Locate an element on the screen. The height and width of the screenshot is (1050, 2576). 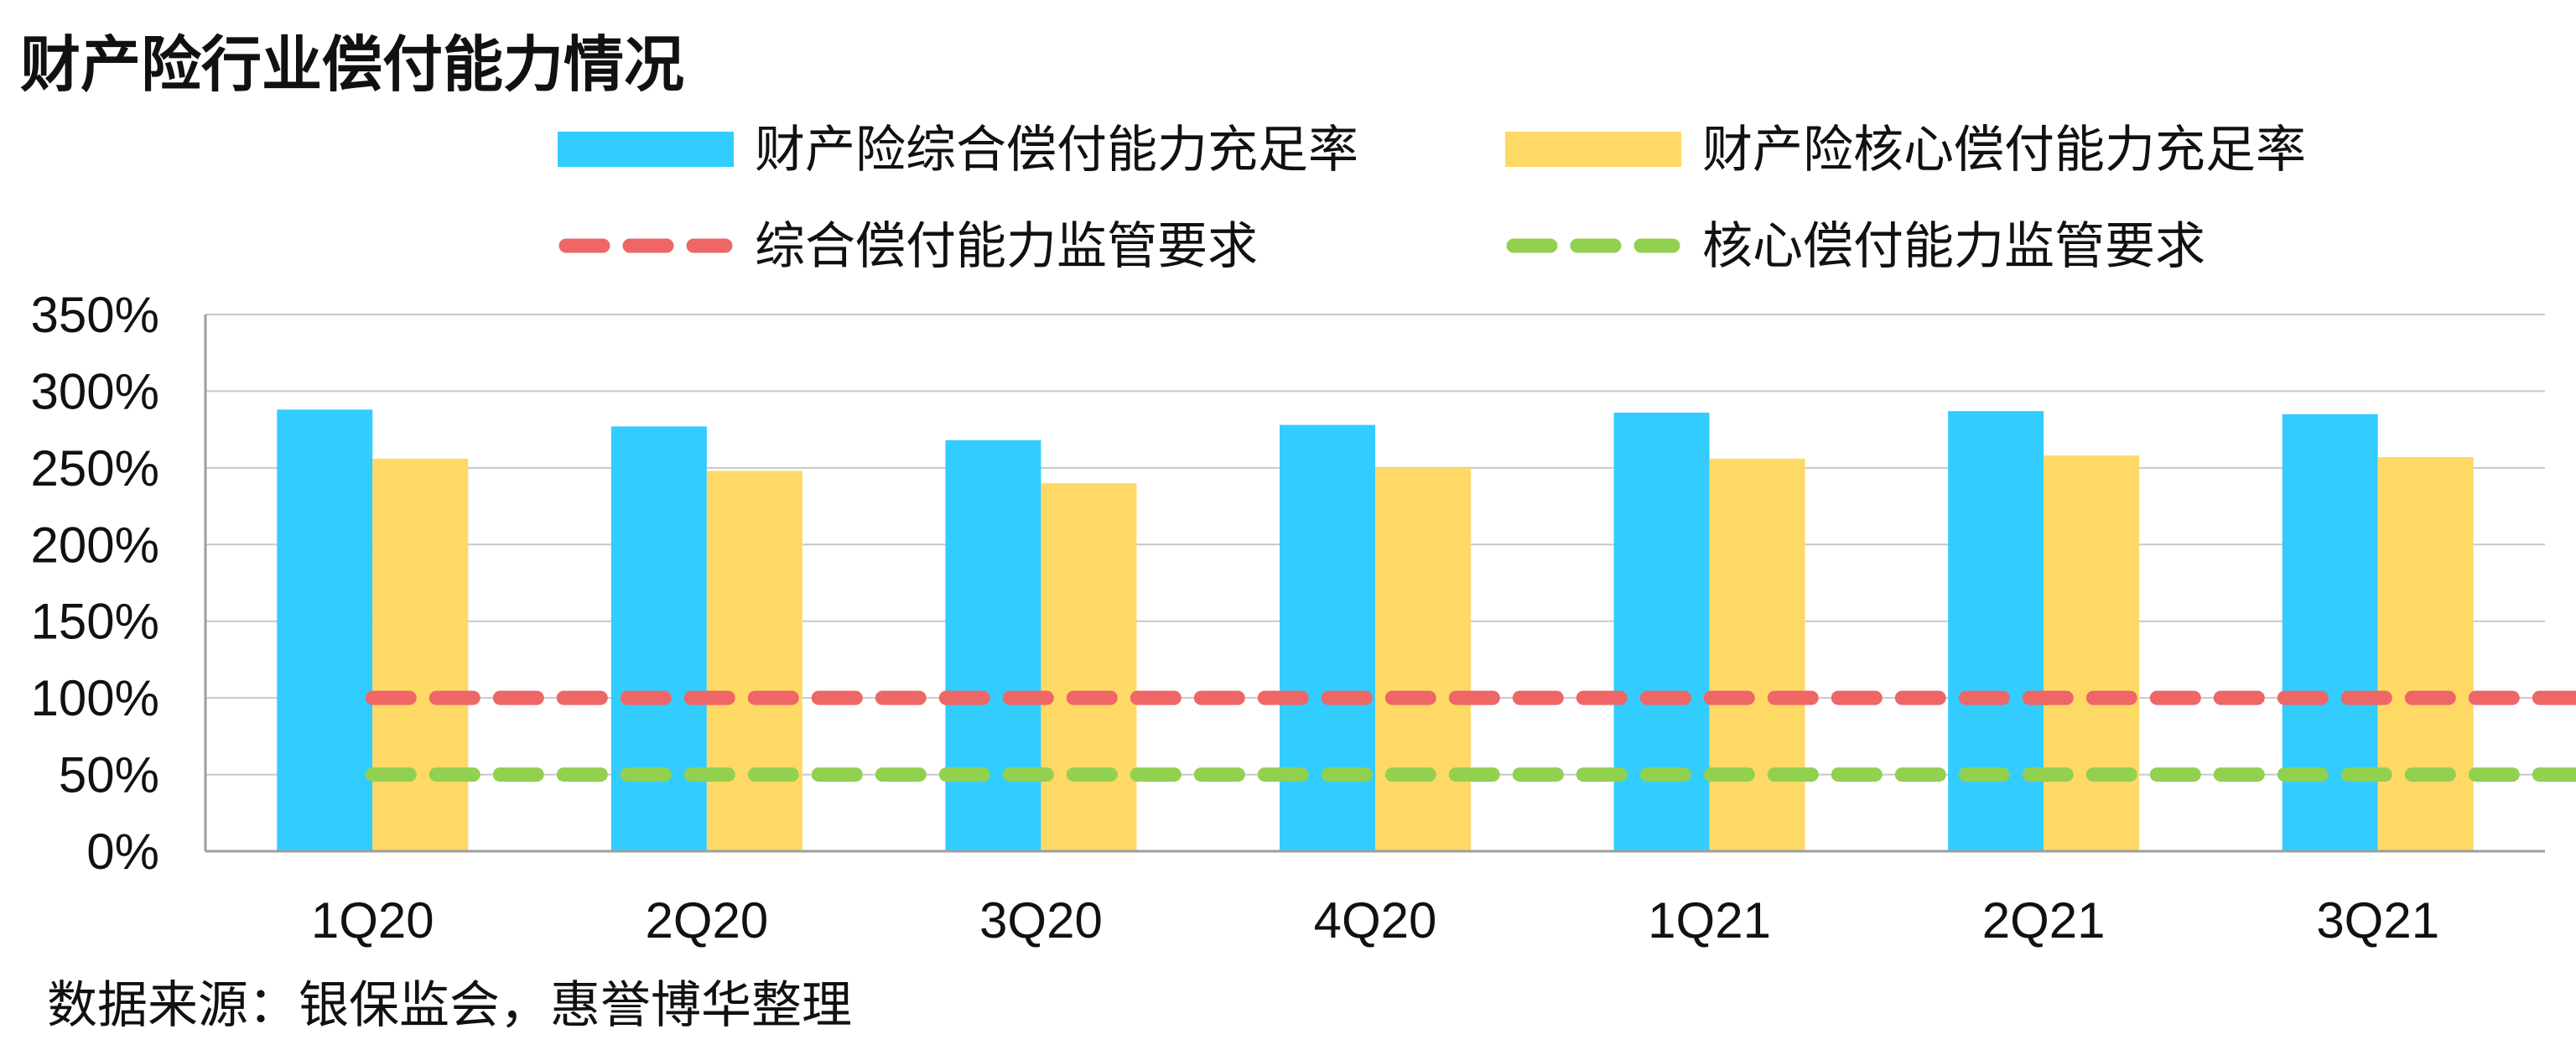
source-note: 数据来源：银保监会，惠誉博华整理 is located at coordinates (449, 1005).